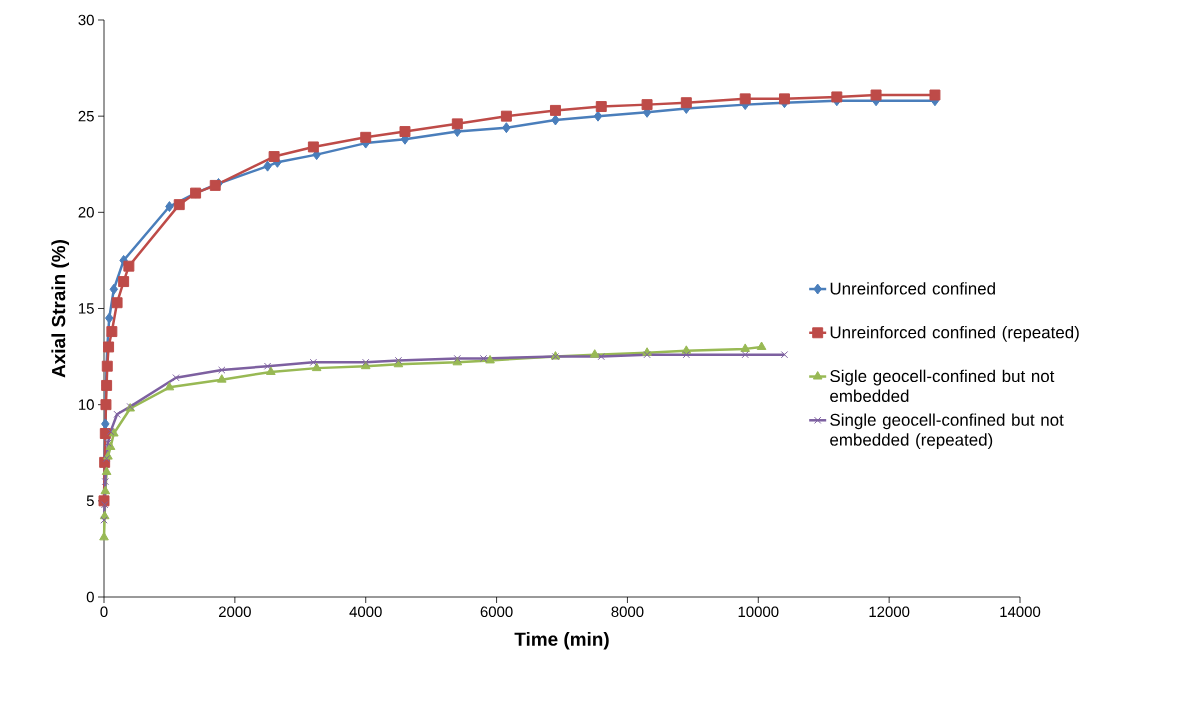 The width and height of the screenshot is (1194, 711). I want to click on y-tick-label: 15, so click(86, 308).